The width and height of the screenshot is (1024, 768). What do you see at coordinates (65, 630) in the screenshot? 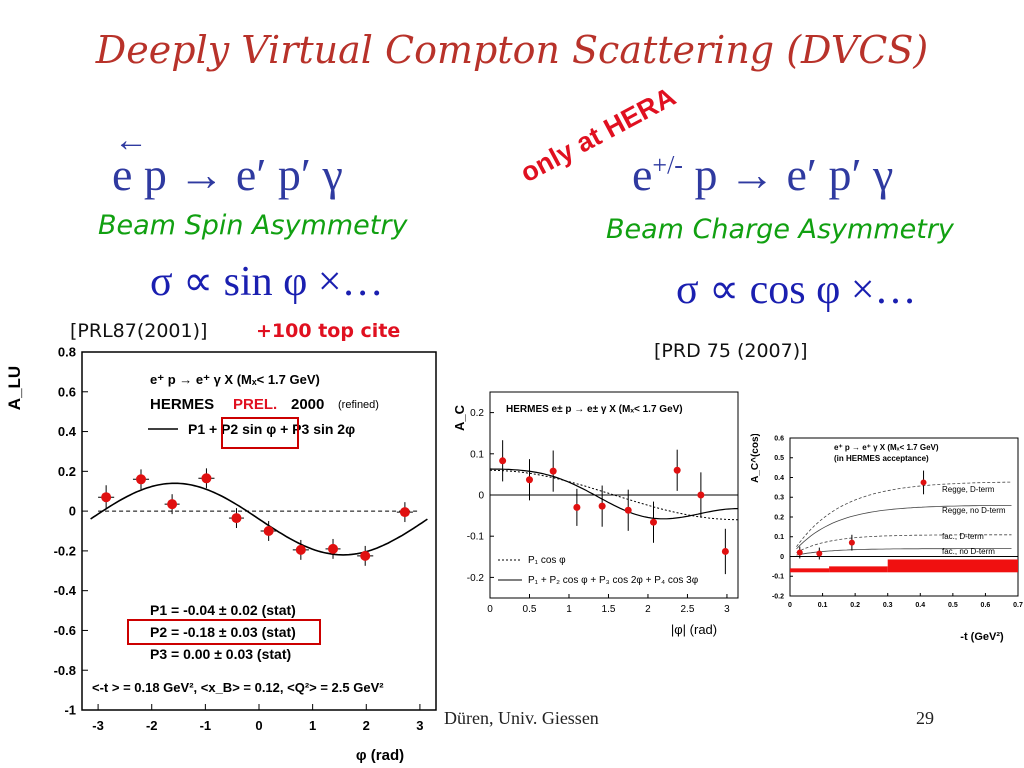
I see `y-tick-label: -0.6` at bounding box center [65, 630].